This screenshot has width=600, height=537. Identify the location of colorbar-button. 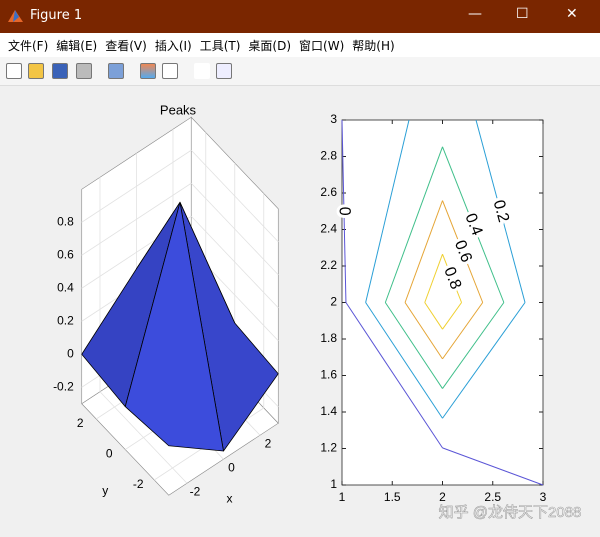
(148, 71).